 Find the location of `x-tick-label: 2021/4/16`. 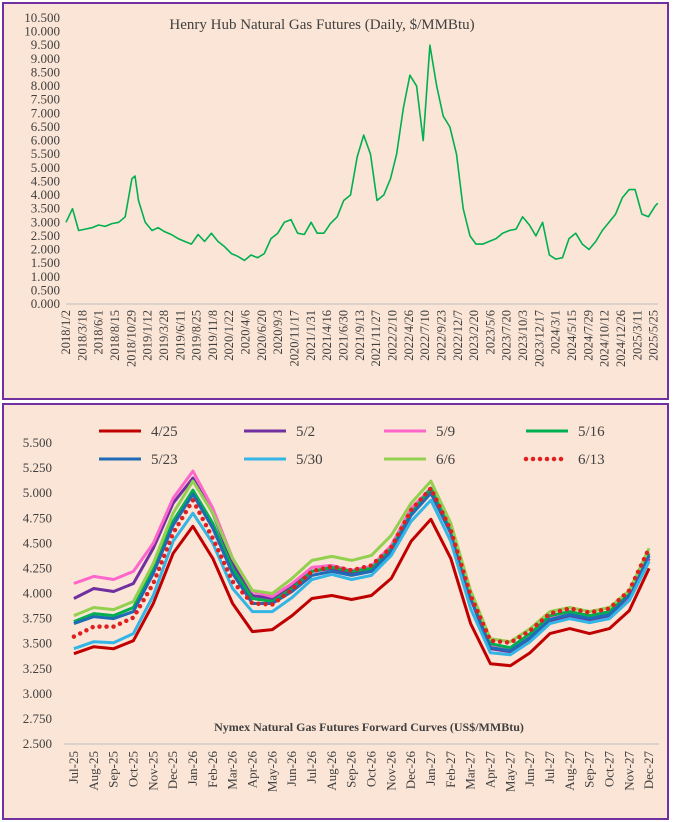

x-tick-label: 2021/4/16 is located at coordinates (327, 335).